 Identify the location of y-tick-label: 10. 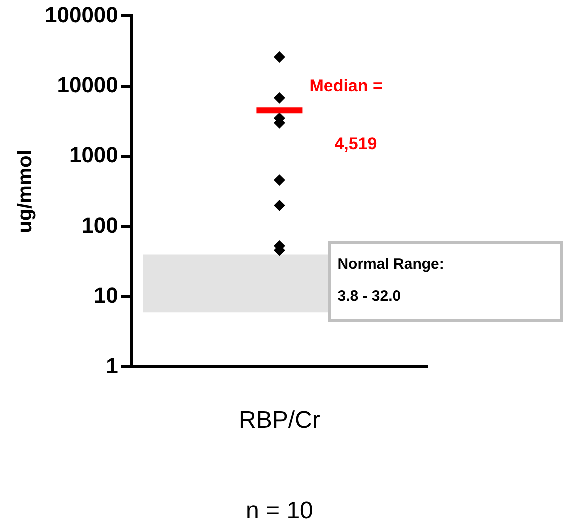
(106, 295).